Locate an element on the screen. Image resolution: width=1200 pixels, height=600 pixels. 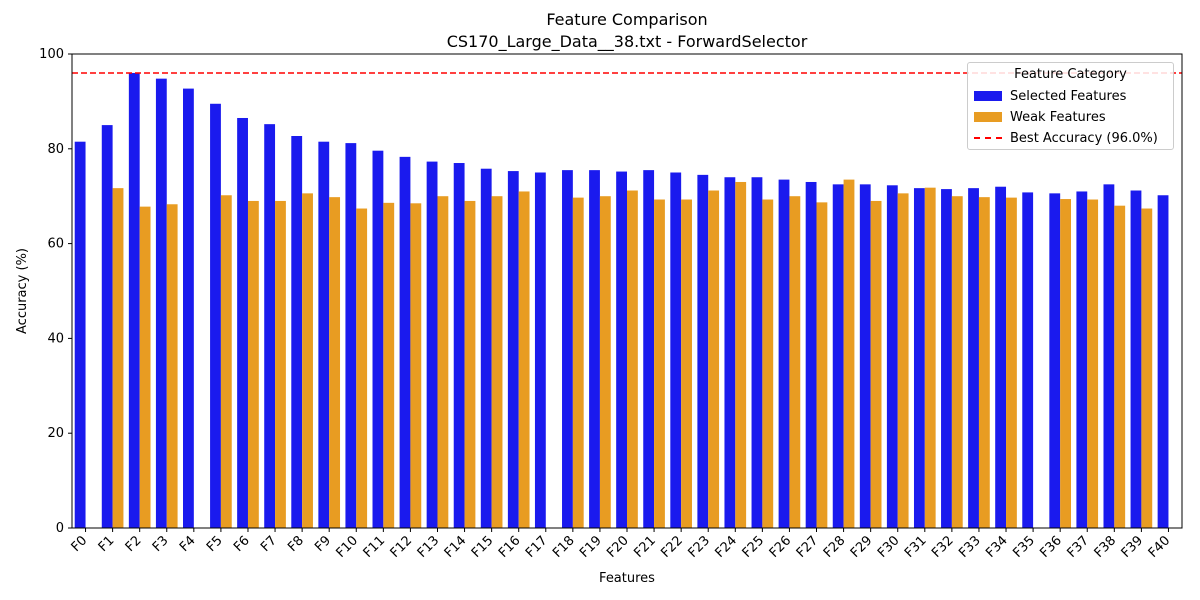
bar-selected-F9 is located at coordinates (324, 334).